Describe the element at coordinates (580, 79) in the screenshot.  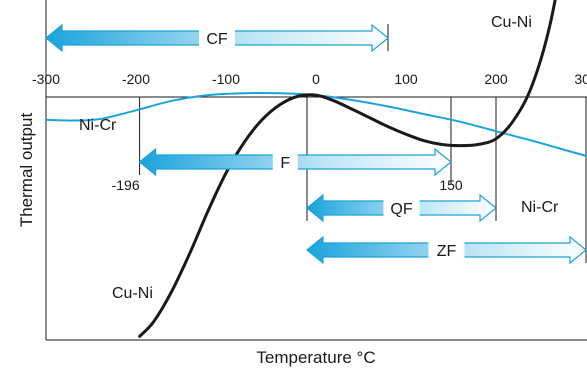
I see `x-tick-label: 300` at that location.